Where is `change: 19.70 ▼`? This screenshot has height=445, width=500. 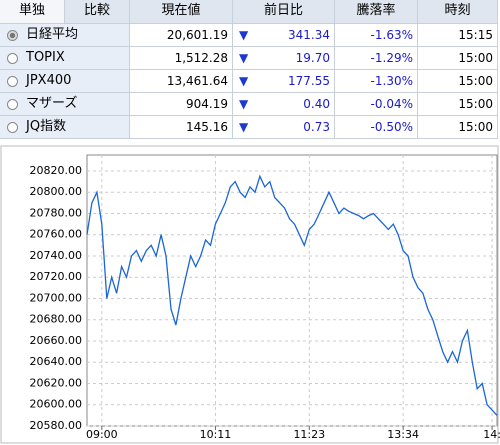
change: 19.70 ▼ is located at coordinates (284, 58).